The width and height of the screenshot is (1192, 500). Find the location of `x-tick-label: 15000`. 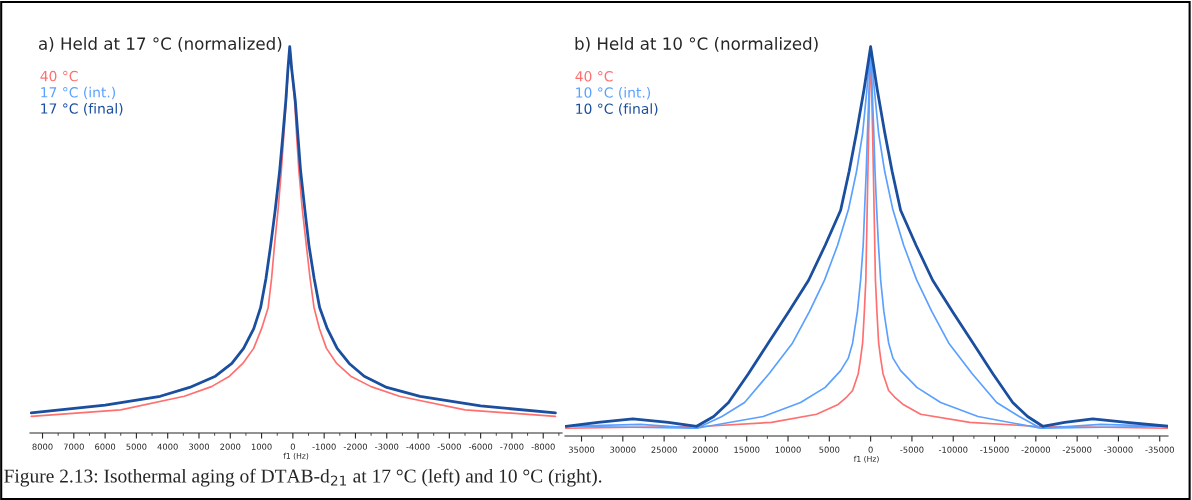

x-tick-label: 15000 is located at coordinates (747, 449).